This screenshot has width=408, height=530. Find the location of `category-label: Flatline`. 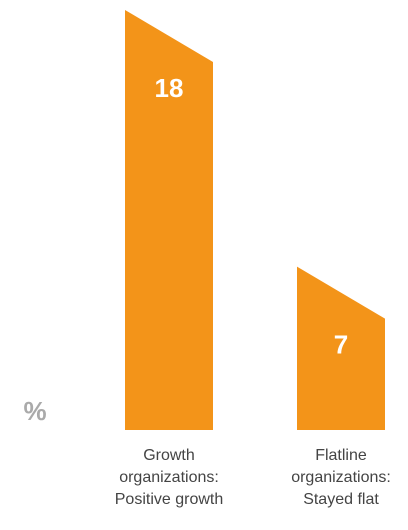

category-label: Flatline is located at coordinates (341, 455).